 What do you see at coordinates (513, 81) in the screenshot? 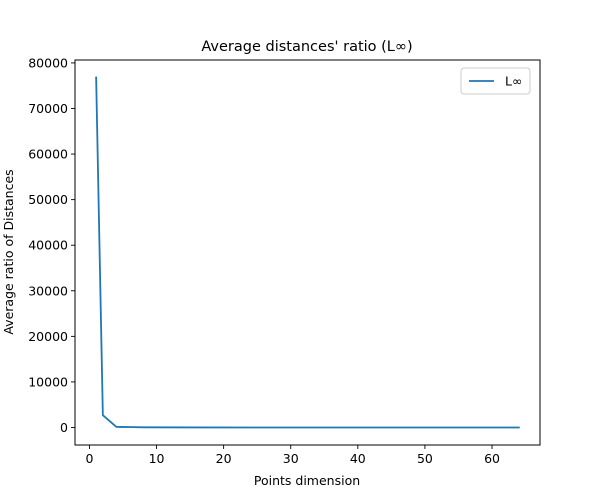
I see `legend-label: L∞` at bounding box center [513, 81].